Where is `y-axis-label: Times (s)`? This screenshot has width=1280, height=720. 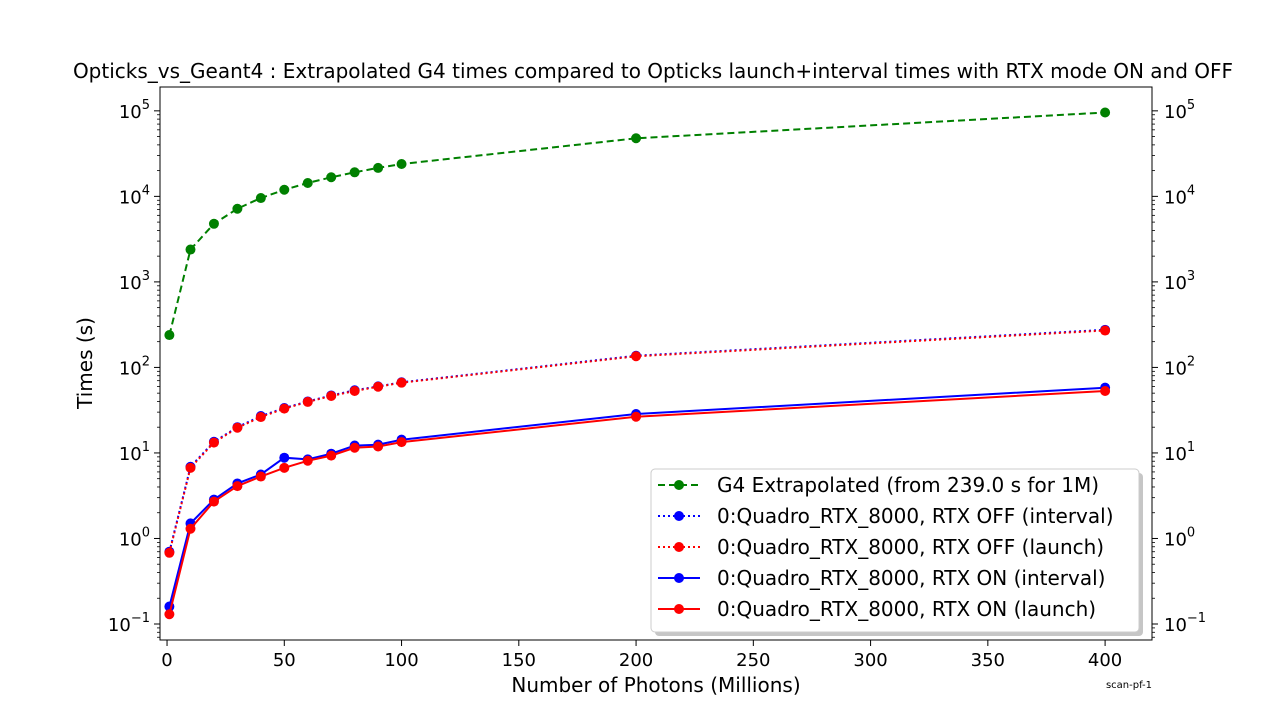 y-axis-label: Times (s) is located at coordinates (85, 363).